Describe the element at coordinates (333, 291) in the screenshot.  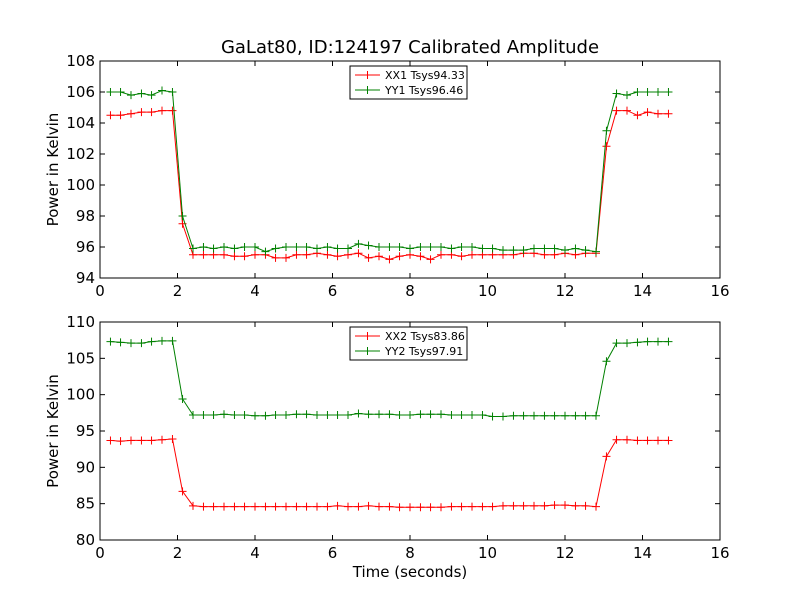
I see `x-tick-label: 6` at that location.